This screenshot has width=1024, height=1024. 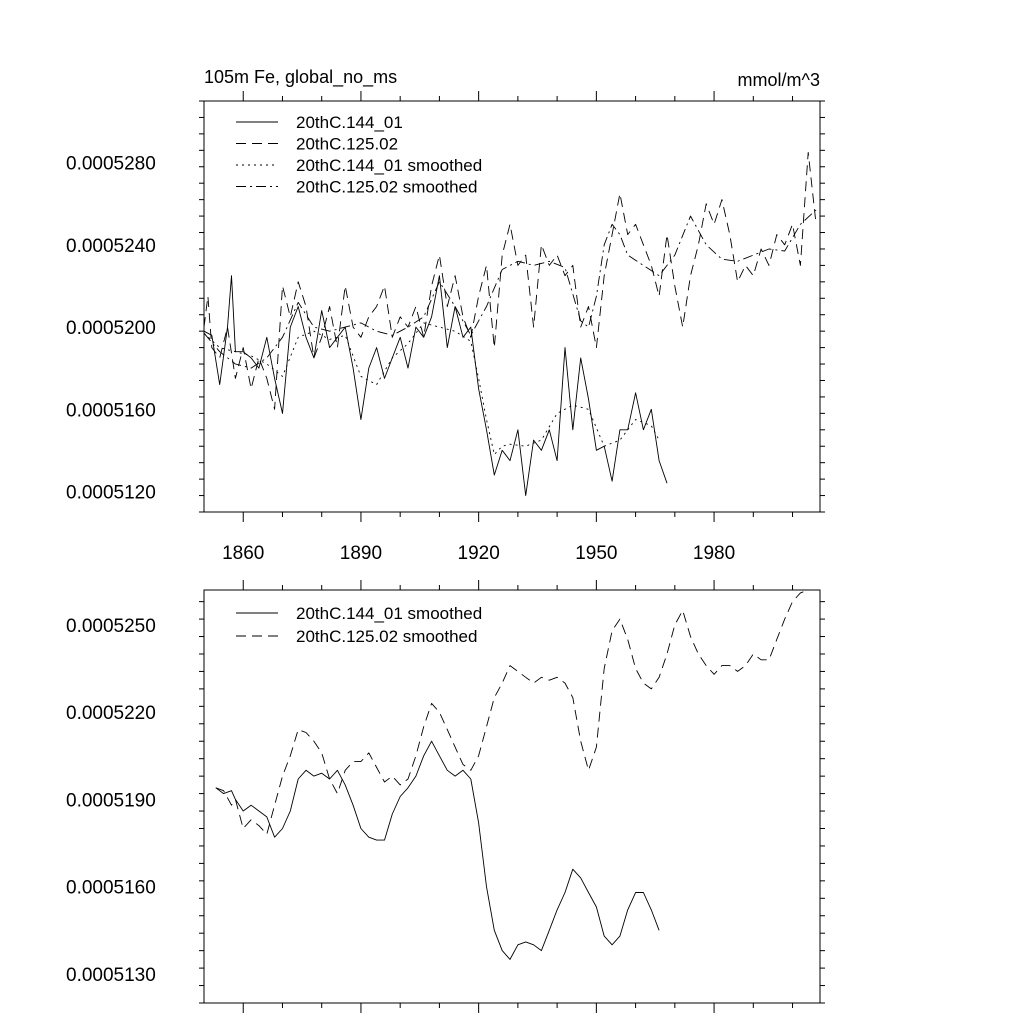 What do you see at coordinates (300, 77) in the screenshot?
I see `top-title-left: 105m Fe, global_no_ms` at bounding box center [300, 77].